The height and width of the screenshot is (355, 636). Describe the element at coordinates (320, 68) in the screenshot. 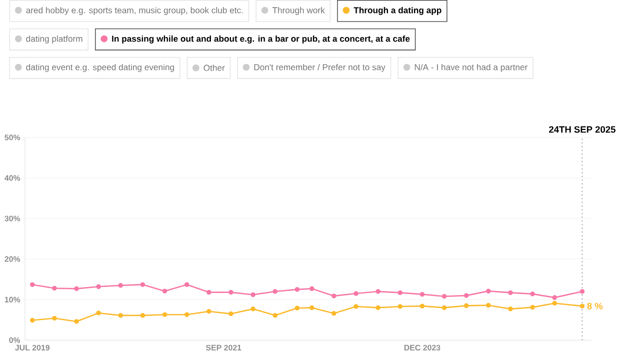

I see `text: Don't remember / Prefer not to say` at that location.